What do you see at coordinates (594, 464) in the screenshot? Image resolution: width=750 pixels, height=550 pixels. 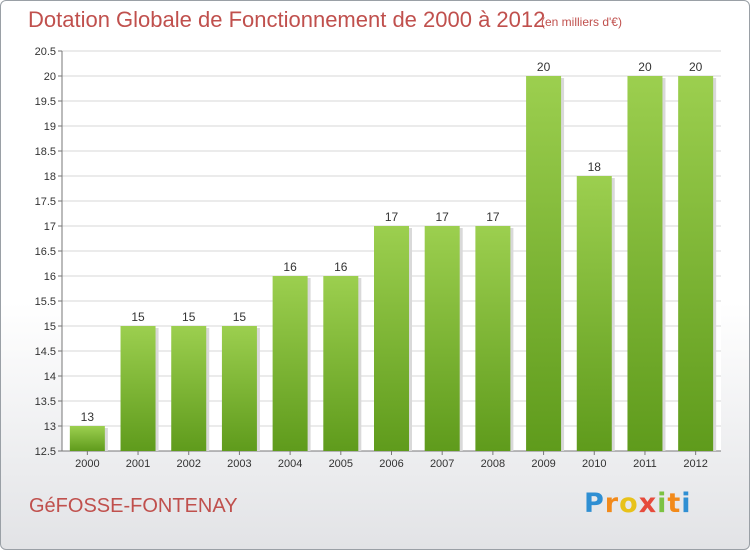 I see `x-tick-label: 2010` at bounding box center [594, 464].